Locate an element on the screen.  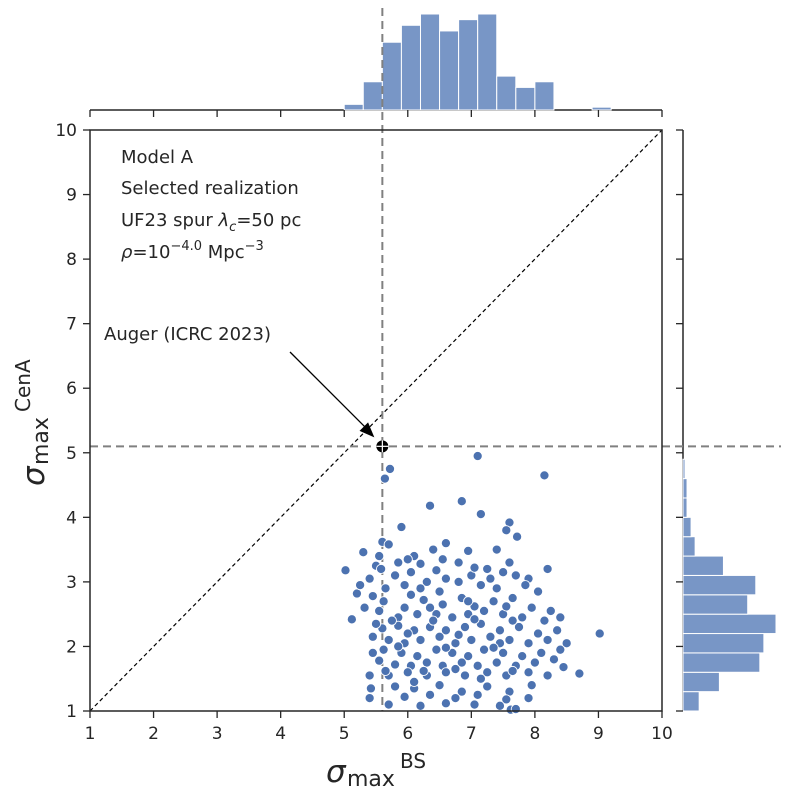
arrow-head is located at coordinates (367, 430).